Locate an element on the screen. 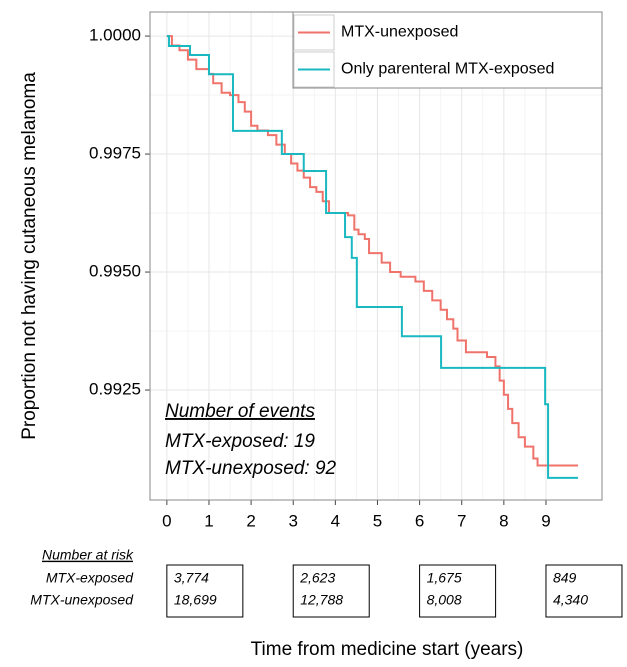 Image resolution: width=627 pixels, height=667 pixels. y-tick-label: 0.9950 is located at coordinates (115, 271).